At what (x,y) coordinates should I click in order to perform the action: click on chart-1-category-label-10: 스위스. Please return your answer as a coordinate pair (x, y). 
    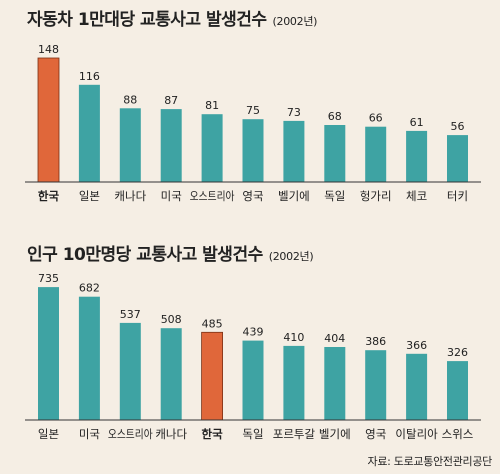
    Looking at the image, I should click on (458, 434).